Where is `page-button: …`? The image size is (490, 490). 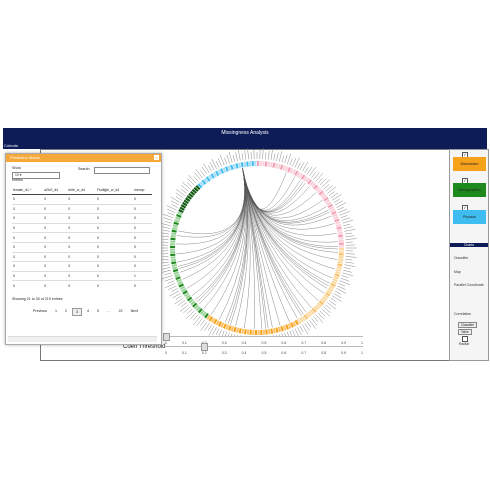
page-button: … is located at coordinates (108, 311).